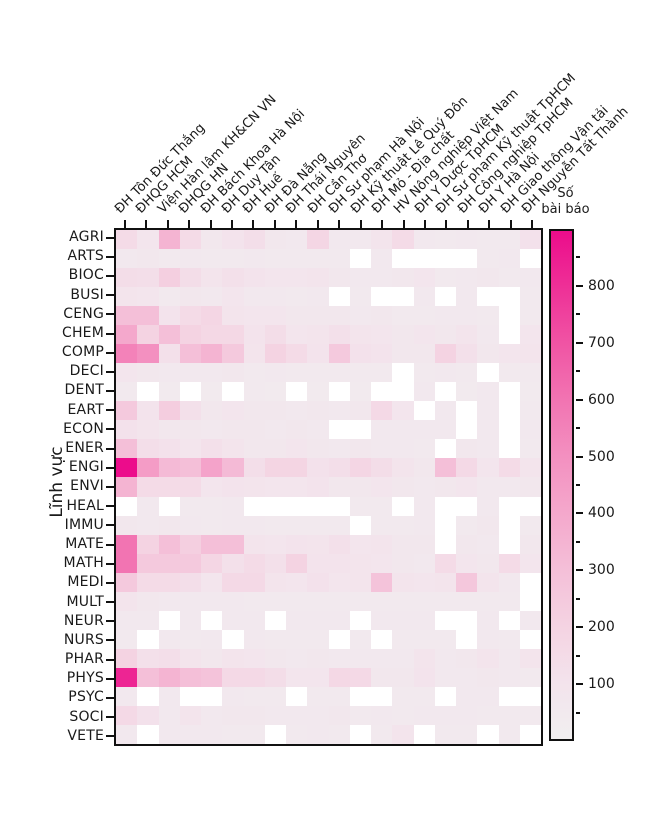  I want to click on row-label: MEDI, so click(85, 582).